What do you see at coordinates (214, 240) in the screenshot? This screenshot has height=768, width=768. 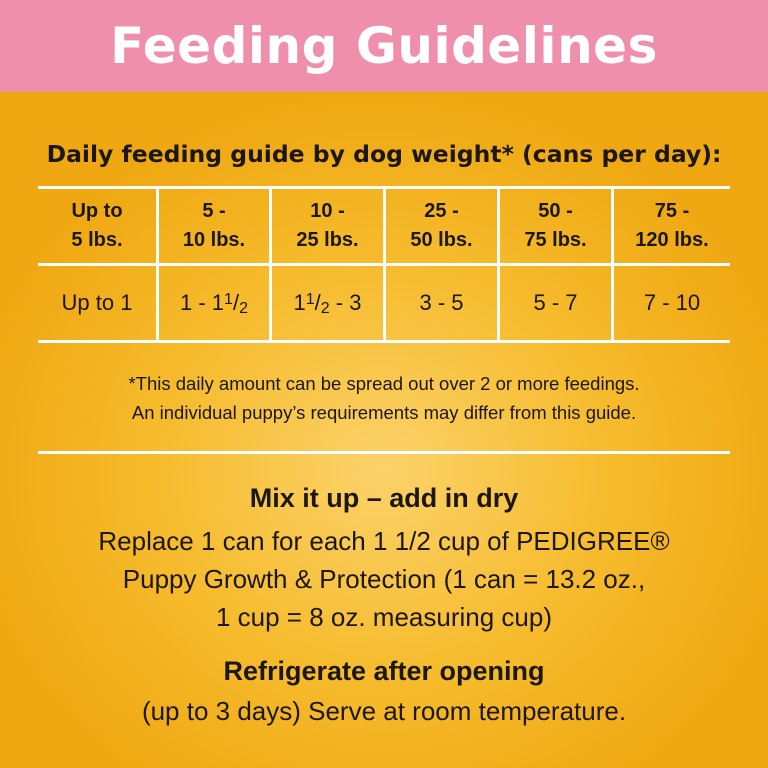 I see `weight-header-line: 10 lbs.` at bounding box center [214, 240].